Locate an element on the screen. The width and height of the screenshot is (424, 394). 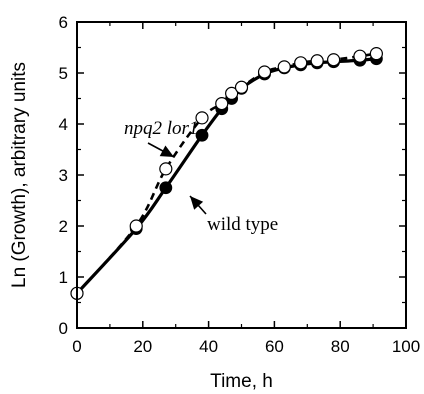
y-tick-label: 4 is located at coordinates (63, 124).